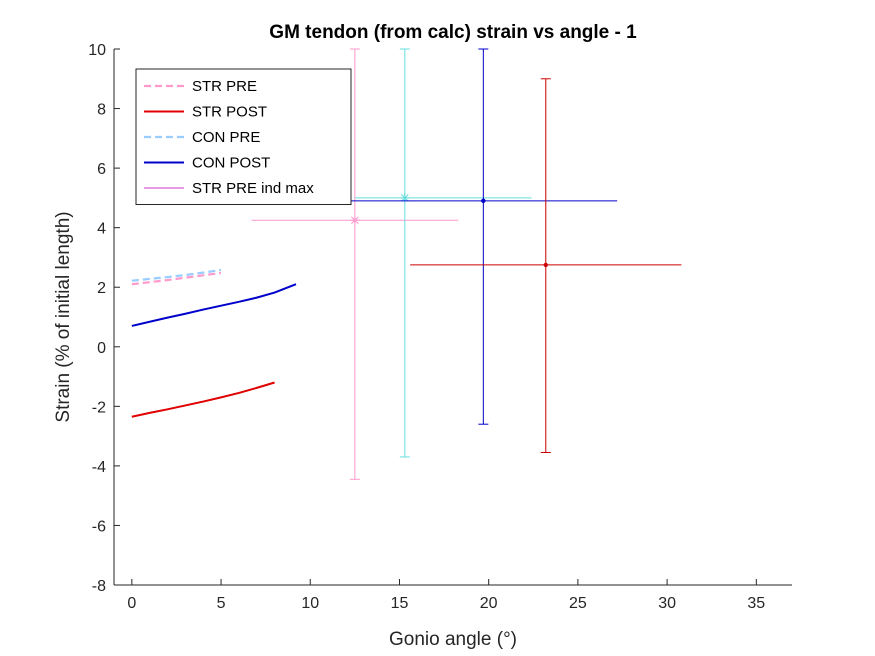 This screenshot has height=656, width=875. I want to click on x-tick-label: 10, so click(310, 603).